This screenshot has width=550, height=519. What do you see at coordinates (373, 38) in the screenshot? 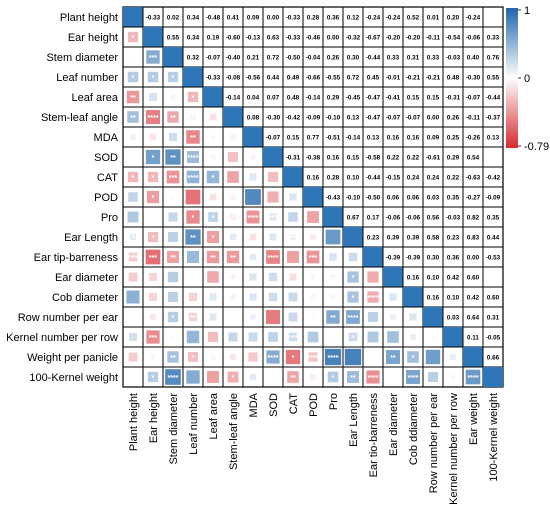
I see `correlation-value-label: -0.67` at bounding box center [373, 38].